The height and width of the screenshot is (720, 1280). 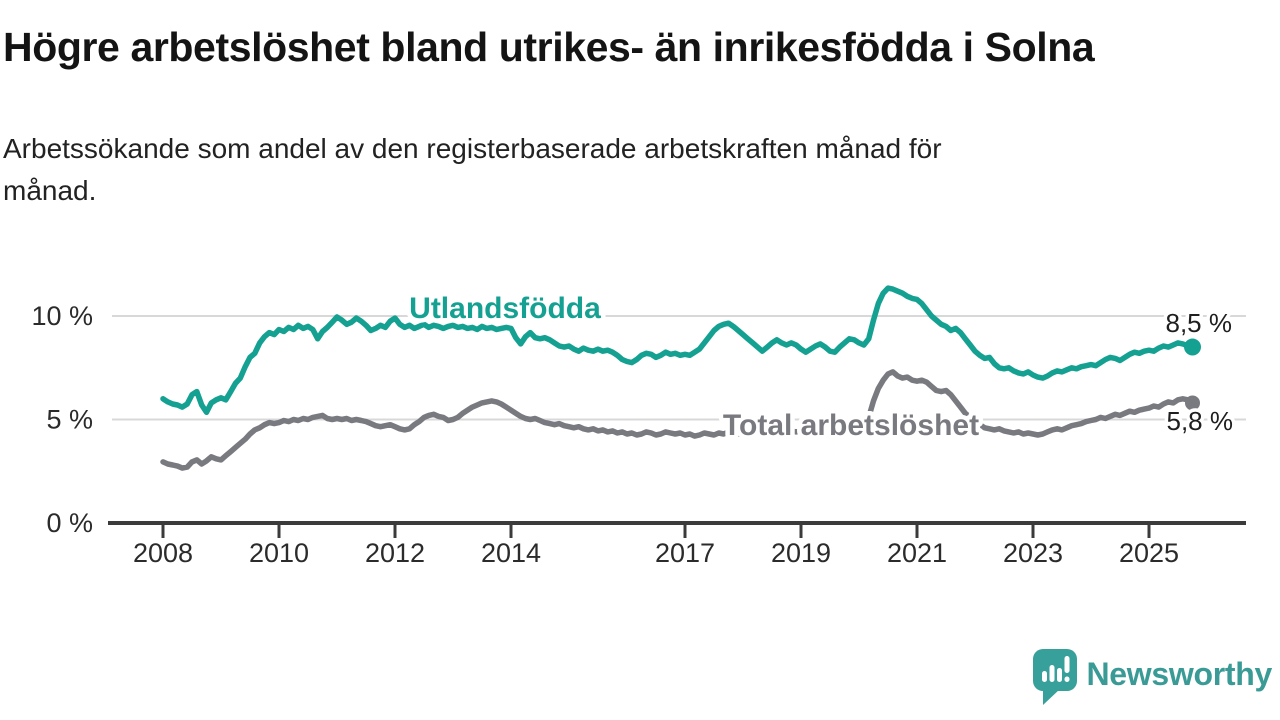 I want to click on x-tick-label: 2012, so click(x=395, y=553).